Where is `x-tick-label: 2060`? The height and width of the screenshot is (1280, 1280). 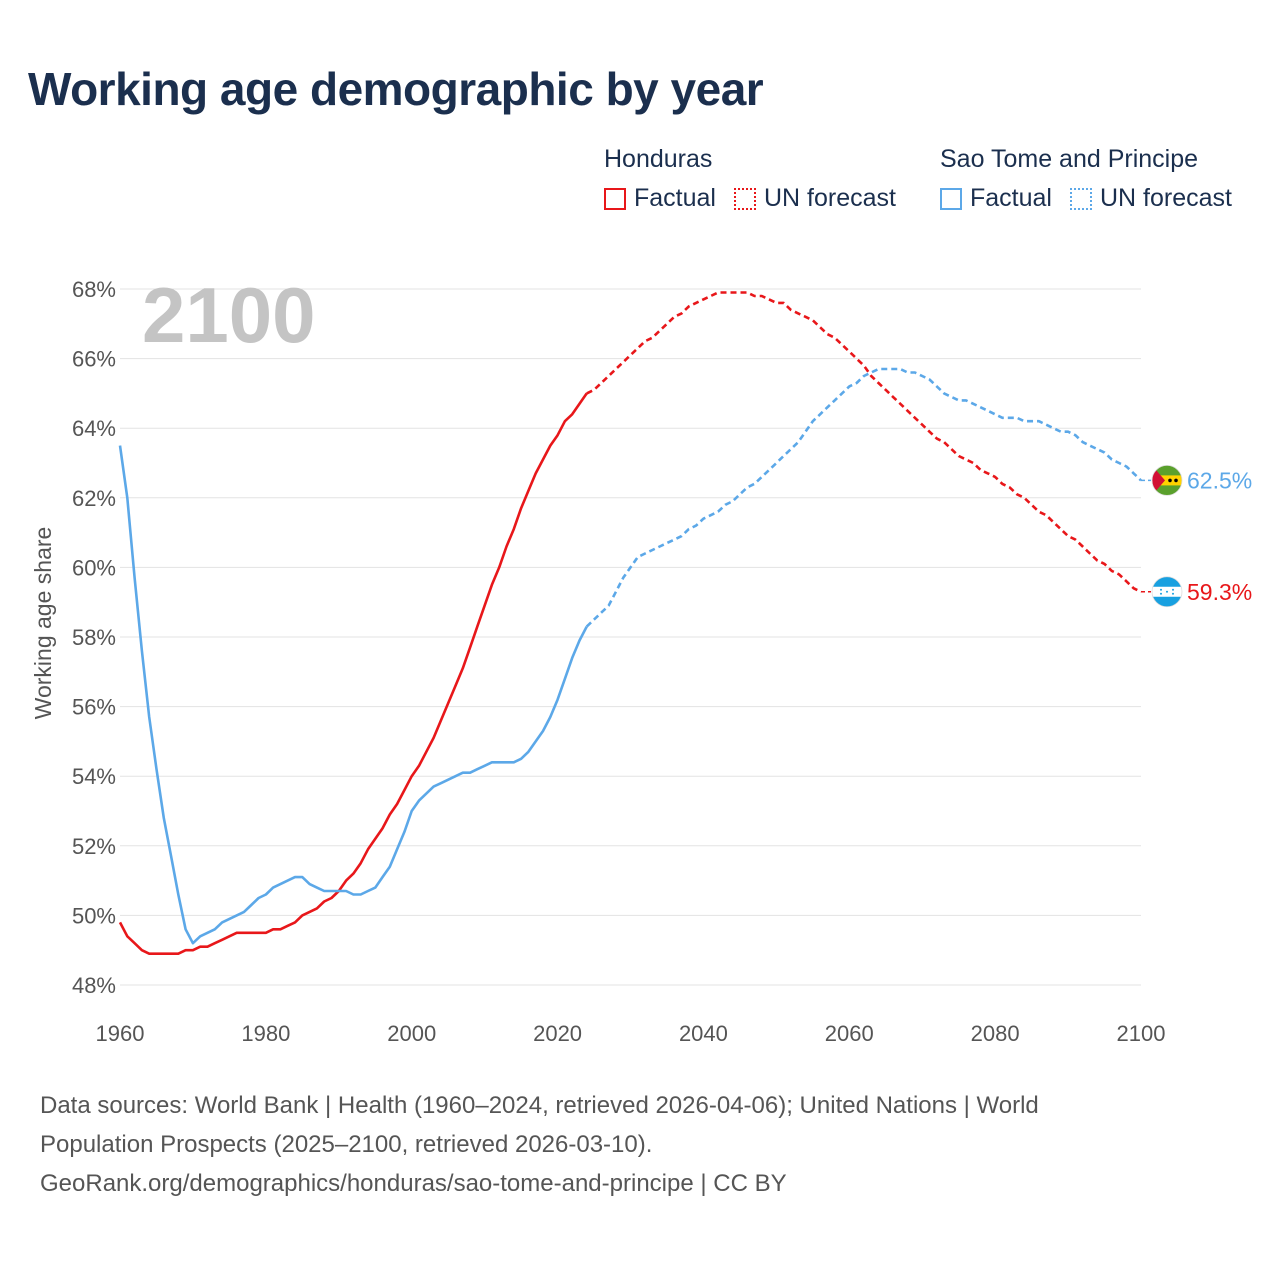 x-tick-label: 2060 is located at coordinates (849, 1033).